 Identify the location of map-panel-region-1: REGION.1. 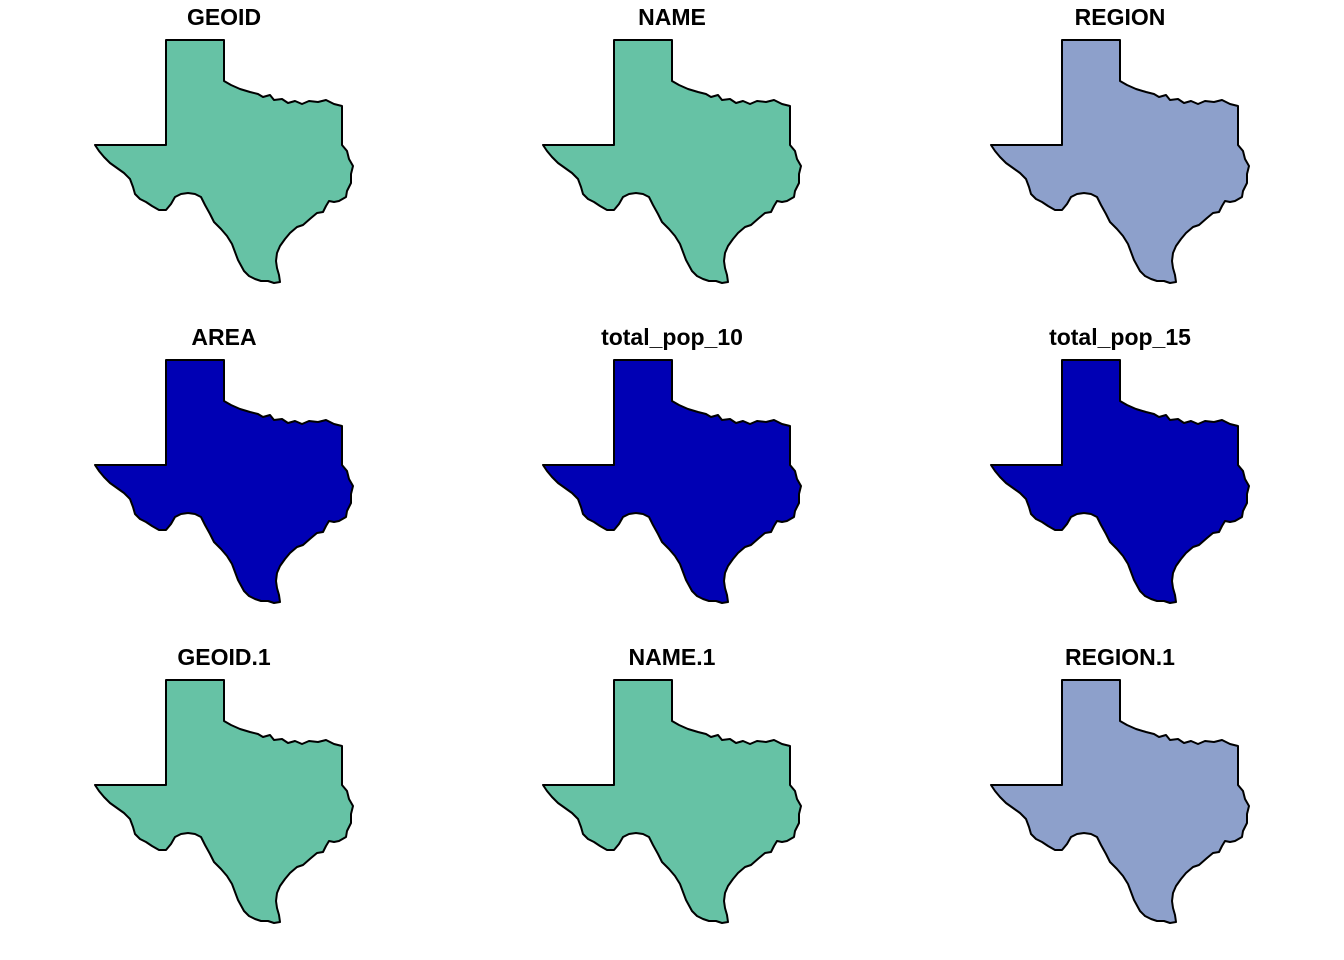
(1120, 800).